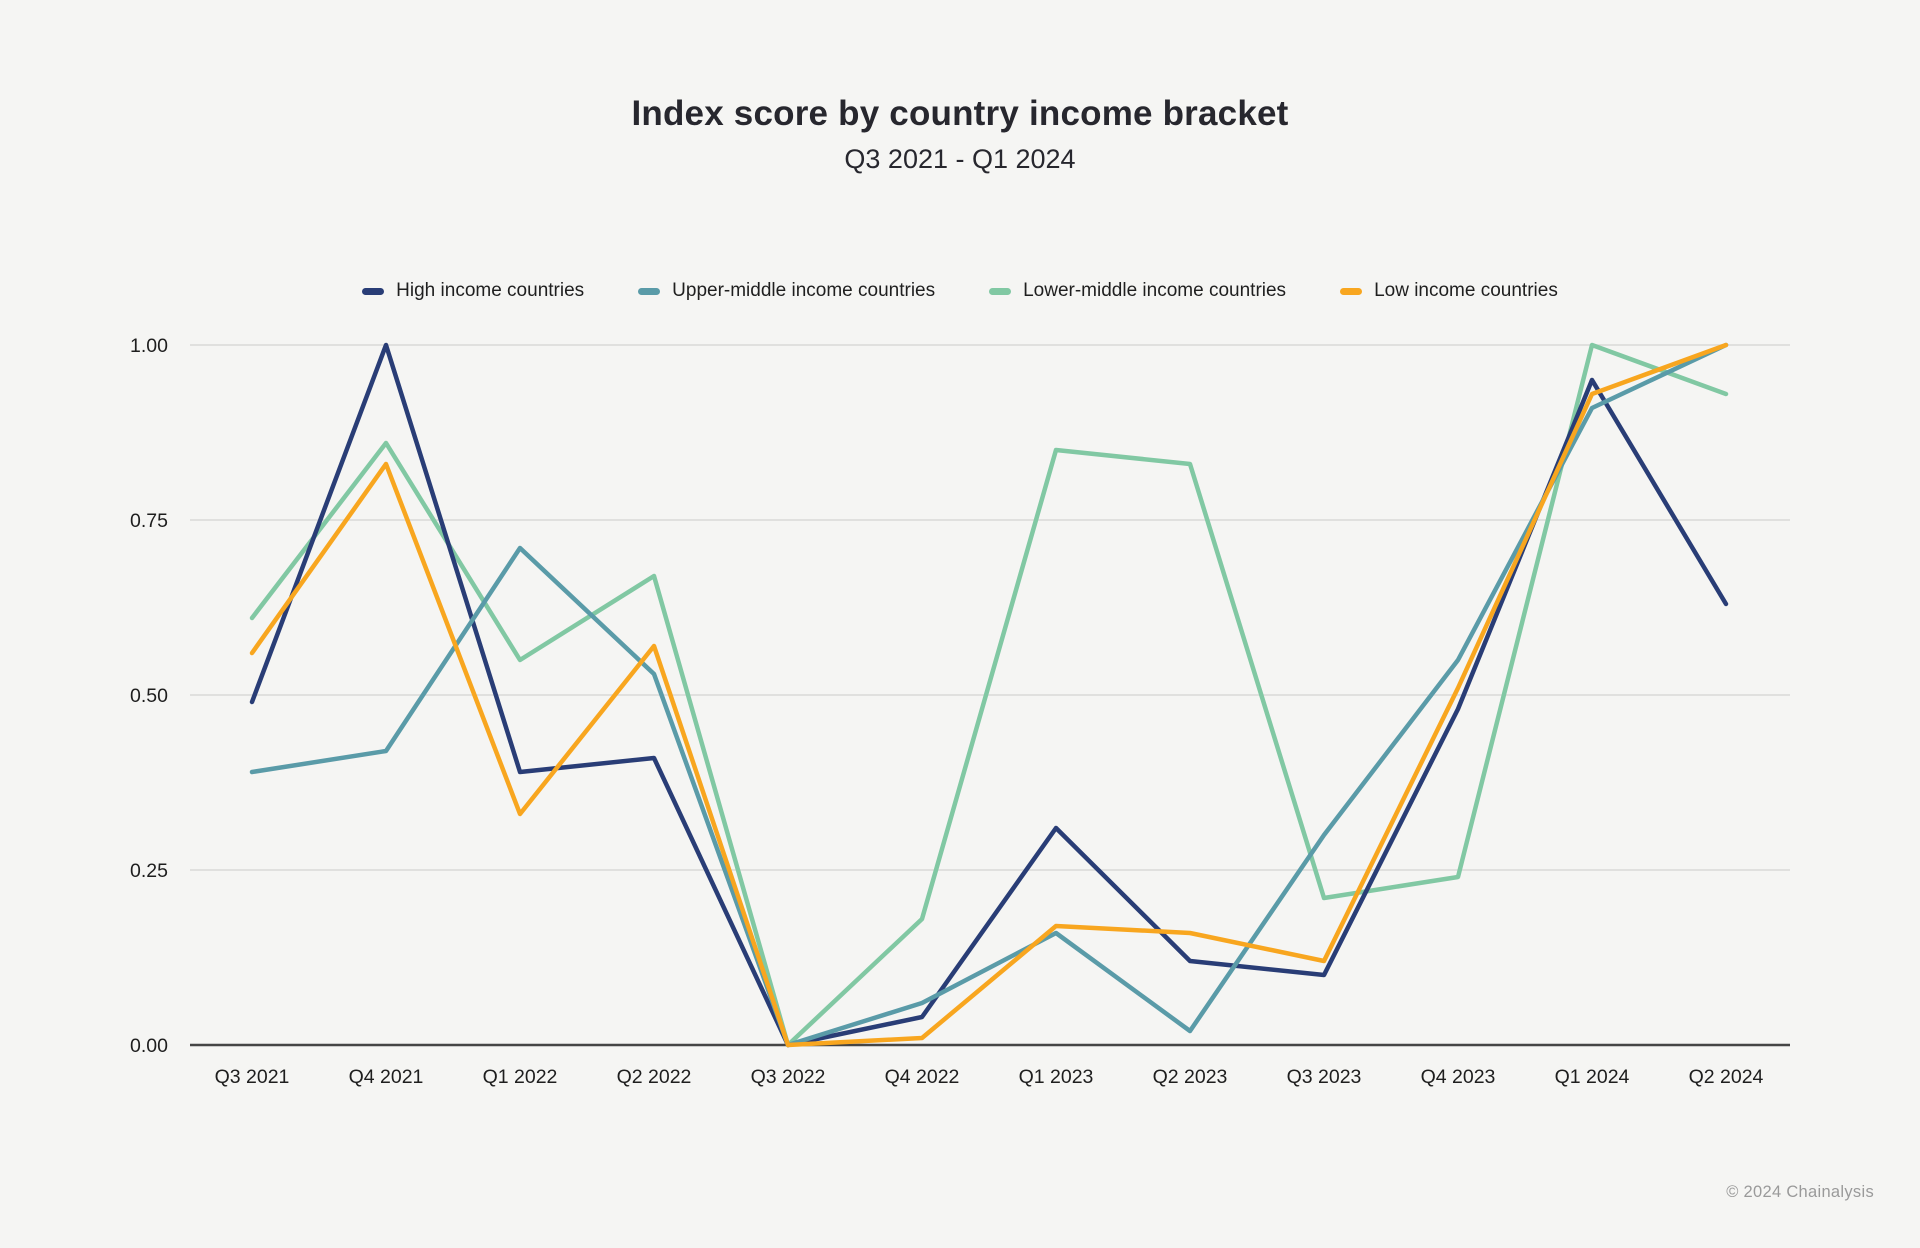 The height and width of the screenshot is (1248, 1920). Describe the element at coordinates (804, 290) in the screenshot. I see `legend-label: Upper-middle income countries` at that location.